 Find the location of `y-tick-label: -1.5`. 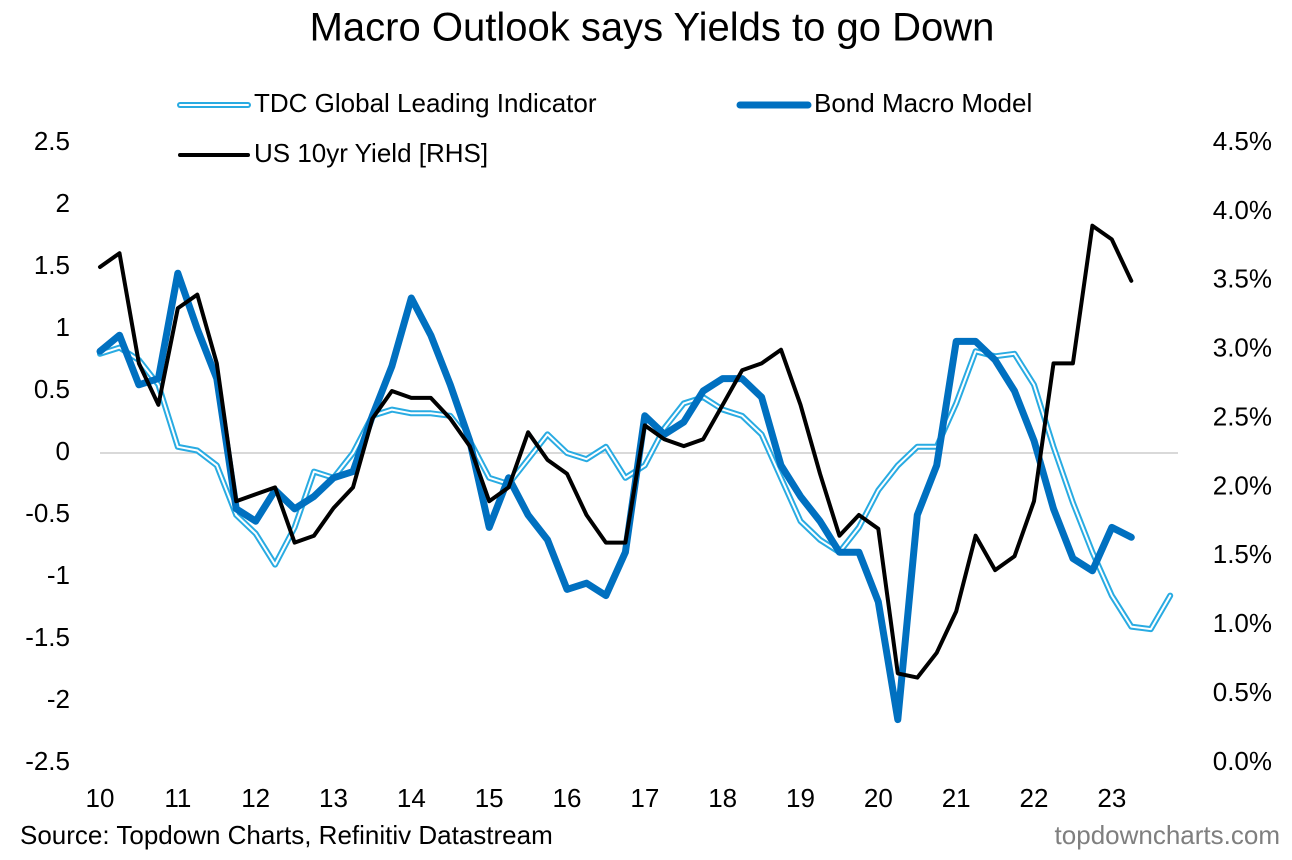

y-tick-label: -1.5 is located at coordinates (47, 637).